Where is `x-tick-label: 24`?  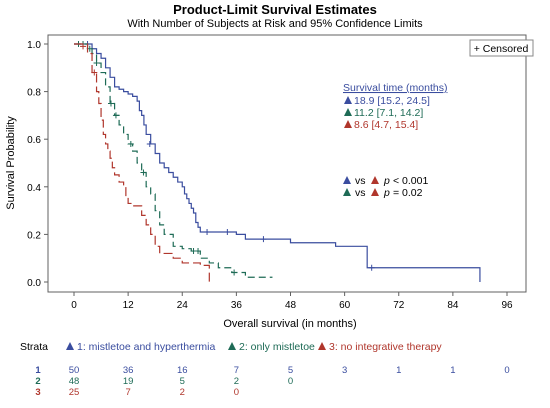
x-tick-label: 24 is located at coordinates (183, 305).